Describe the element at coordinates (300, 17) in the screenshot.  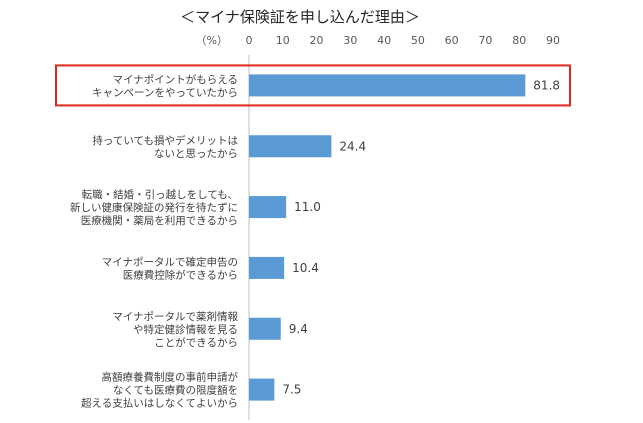
I see `chart-title: ＜マイナ保険証を申し込んだ理由＞` at that location.